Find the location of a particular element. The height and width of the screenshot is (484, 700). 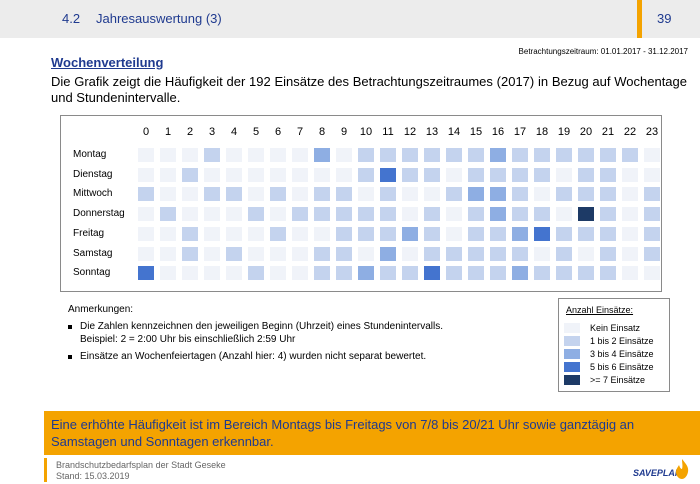

day-label-montag: Montag is located at coordinates (90, 154).